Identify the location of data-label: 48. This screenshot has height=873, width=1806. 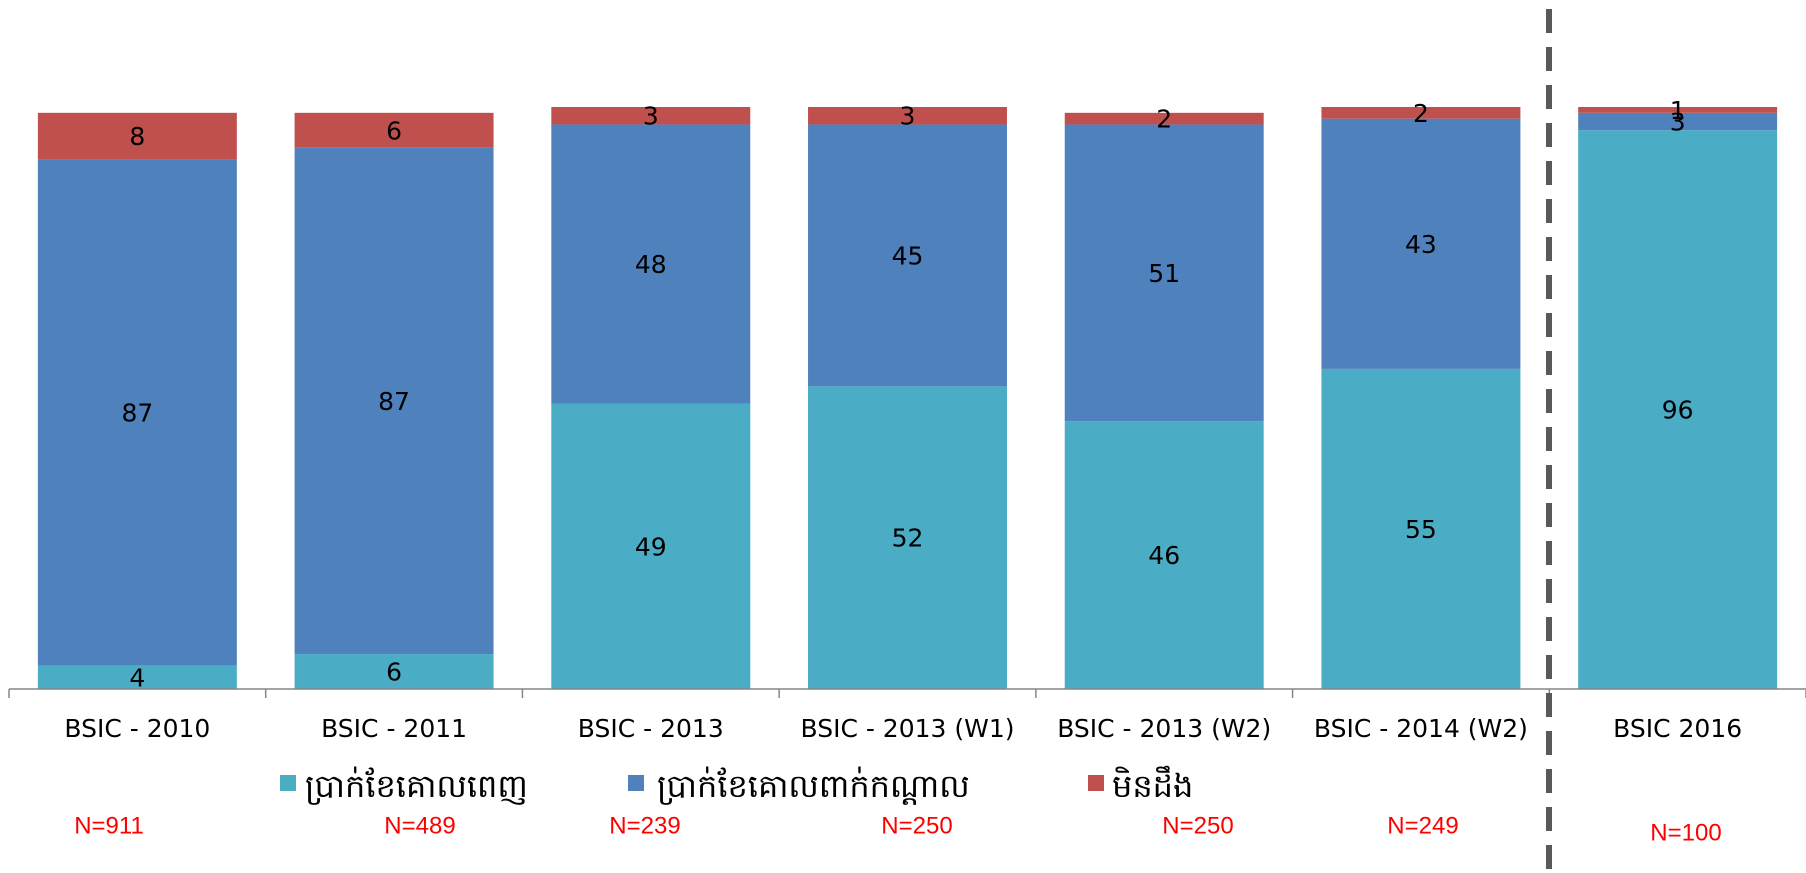
(651, 264).